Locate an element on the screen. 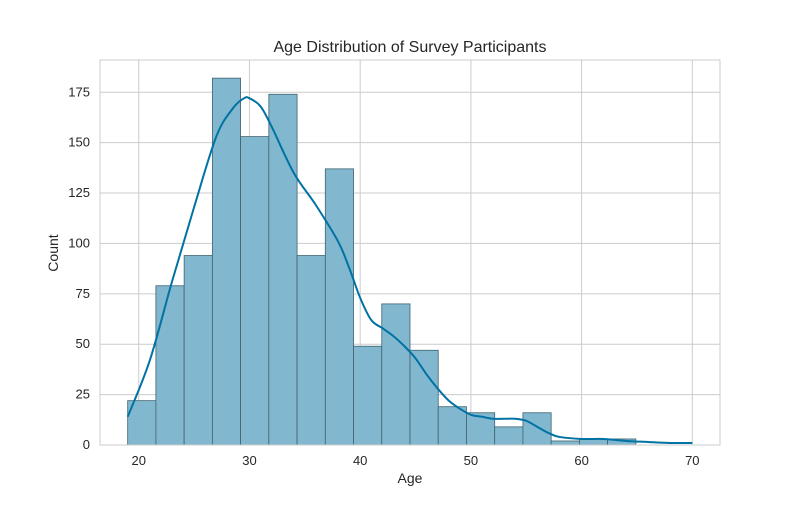 The image size is (800, 505). y-tick-label: 175 is located at coordinates (79, 91).